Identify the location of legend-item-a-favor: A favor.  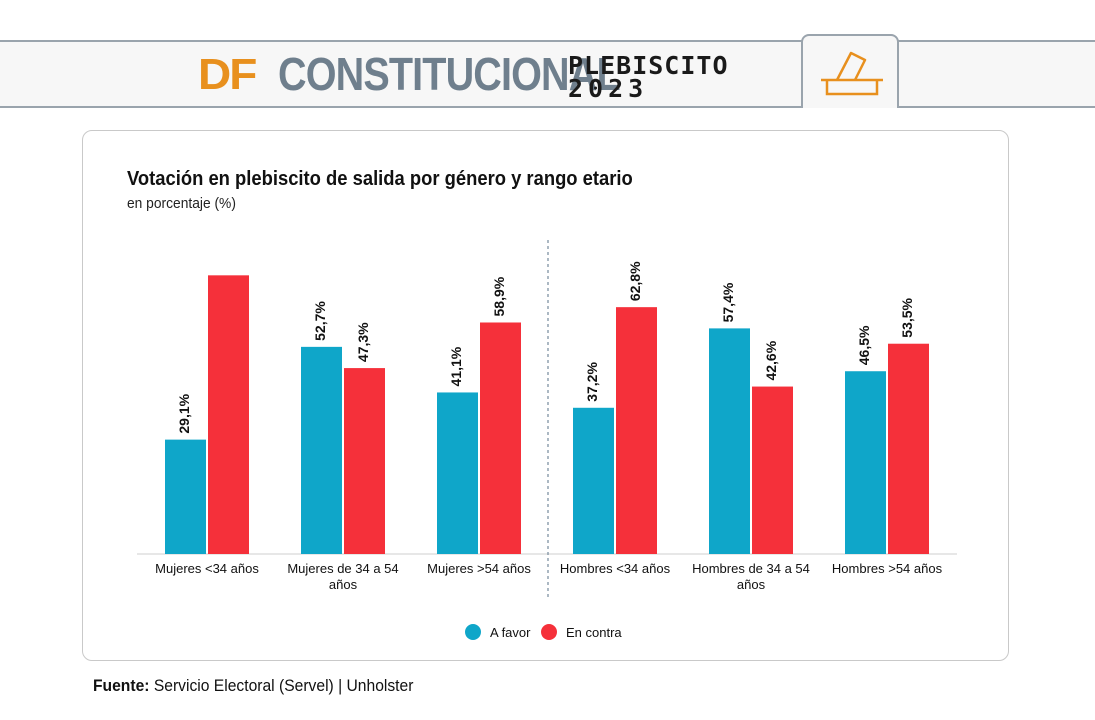
(497, 632).